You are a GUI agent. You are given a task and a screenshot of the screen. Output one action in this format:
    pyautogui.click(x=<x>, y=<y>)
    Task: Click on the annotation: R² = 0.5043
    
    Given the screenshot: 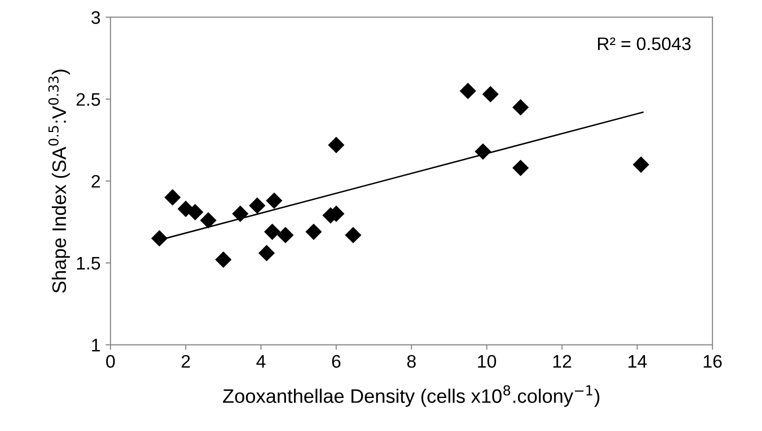 What is the action you would take?
    pyautogui.click(x=644, y=43)
    